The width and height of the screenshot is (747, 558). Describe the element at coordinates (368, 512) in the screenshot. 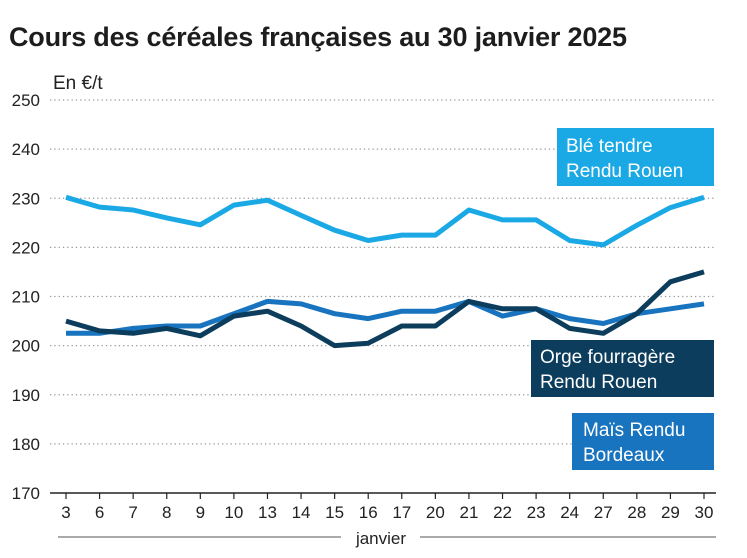

I see `x-tick-label: 16` at that location.